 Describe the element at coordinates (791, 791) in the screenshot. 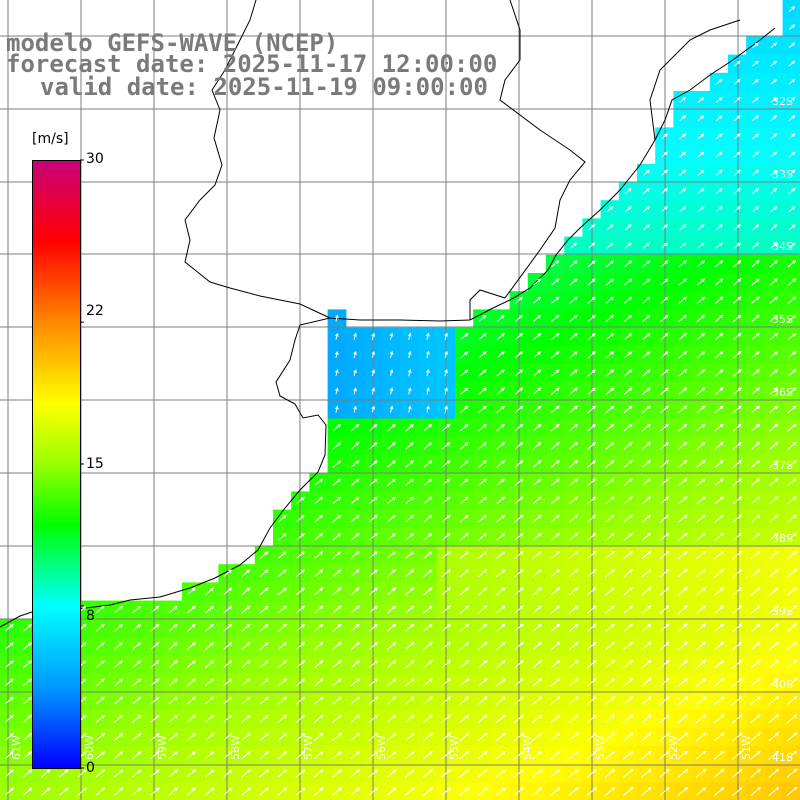

I see `wind-cell` at that location.